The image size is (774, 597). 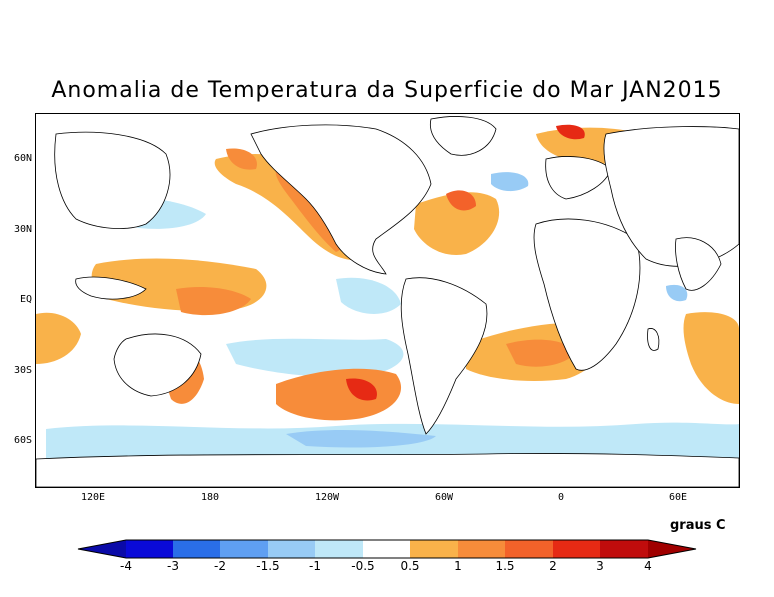 I want to click on lon-label-60w: 60W, so click(x=444, y=497).